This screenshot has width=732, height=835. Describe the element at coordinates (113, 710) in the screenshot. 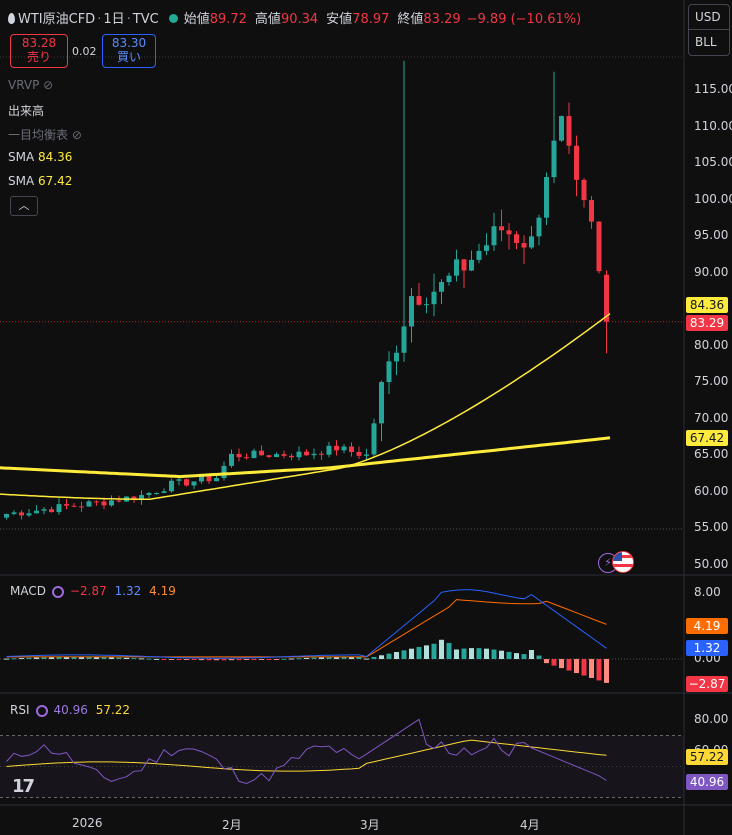

I see `rsi-ma-value: 57.22` at that location.